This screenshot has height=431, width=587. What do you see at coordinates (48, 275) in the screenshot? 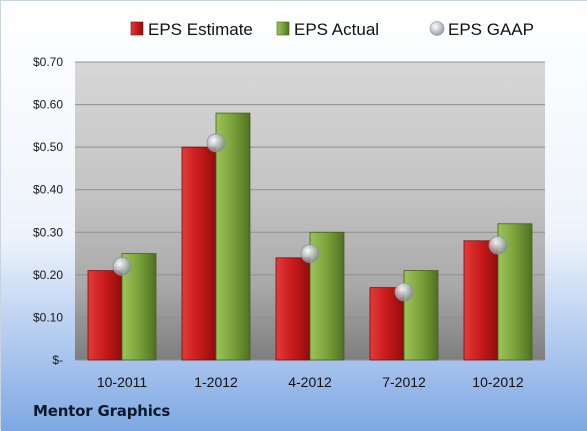
I see `y-tick-label: $0.20` at bounding box center [48, 275].